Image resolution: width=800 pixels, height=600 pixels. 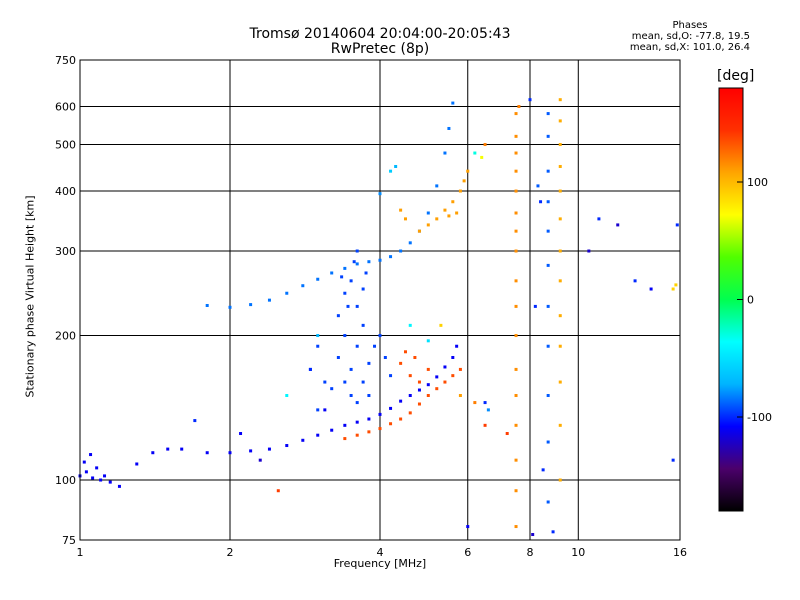 What do you see at coordinates (757, 182) in the screenshot?
I see `colorbar-tick-label: 100` at bounding box center [757, 182].